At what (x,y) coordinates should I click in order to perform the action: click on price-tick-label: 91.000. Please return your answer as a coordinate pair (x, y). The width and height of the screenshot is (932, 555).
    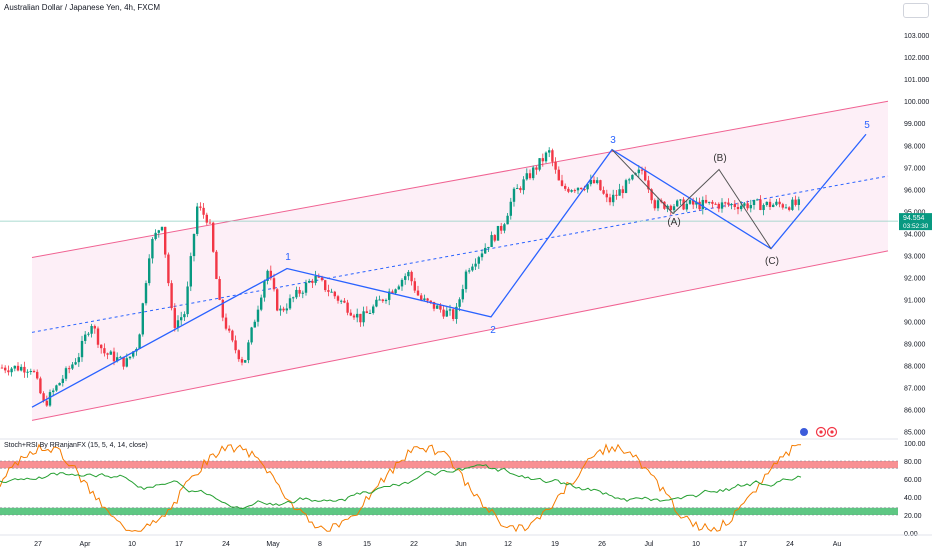
    Looking at the image, I should click on (915, 300).